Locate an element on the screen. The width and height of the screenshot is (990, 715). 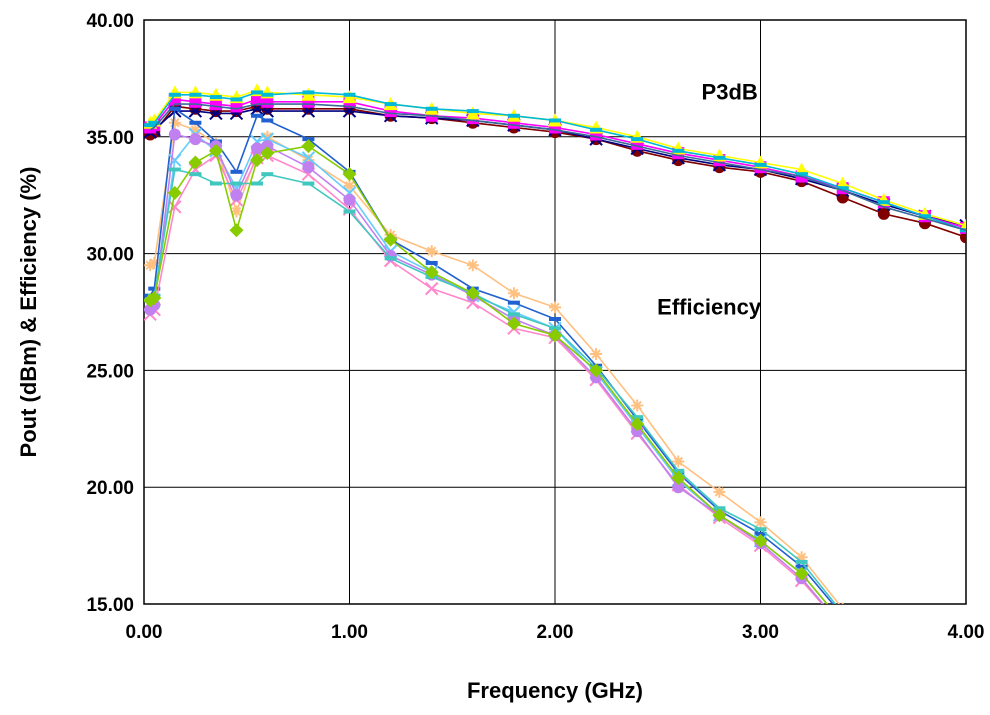
y-tick-label: 15.00 is located at coordinates (110, 605).